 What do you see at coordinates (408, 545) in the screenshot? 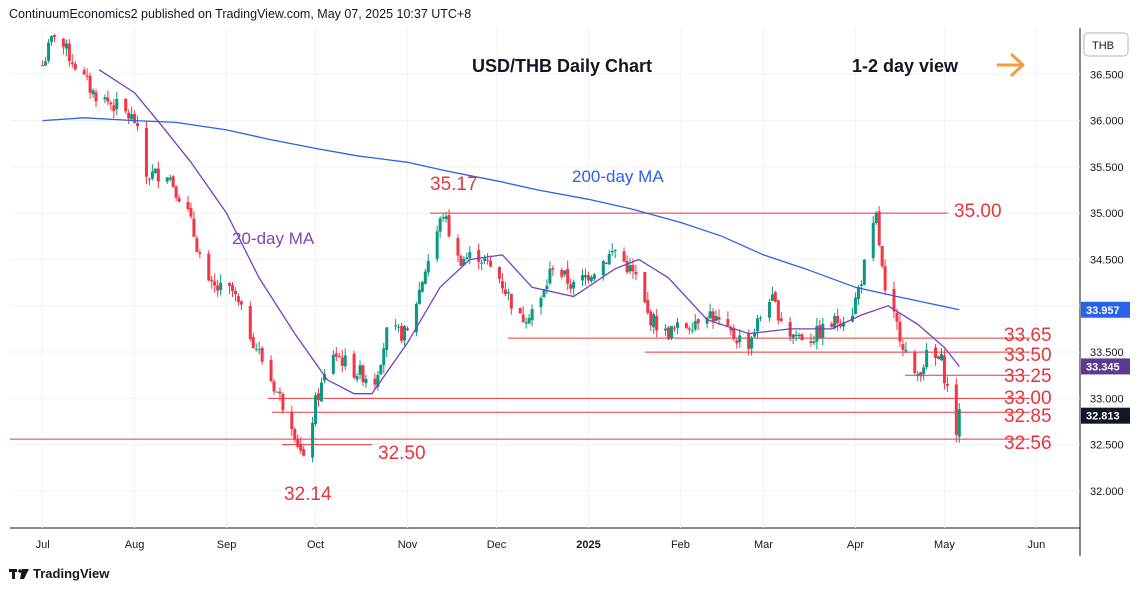
I see `time-tick-label: Nov` at bounding box center [408, 545].